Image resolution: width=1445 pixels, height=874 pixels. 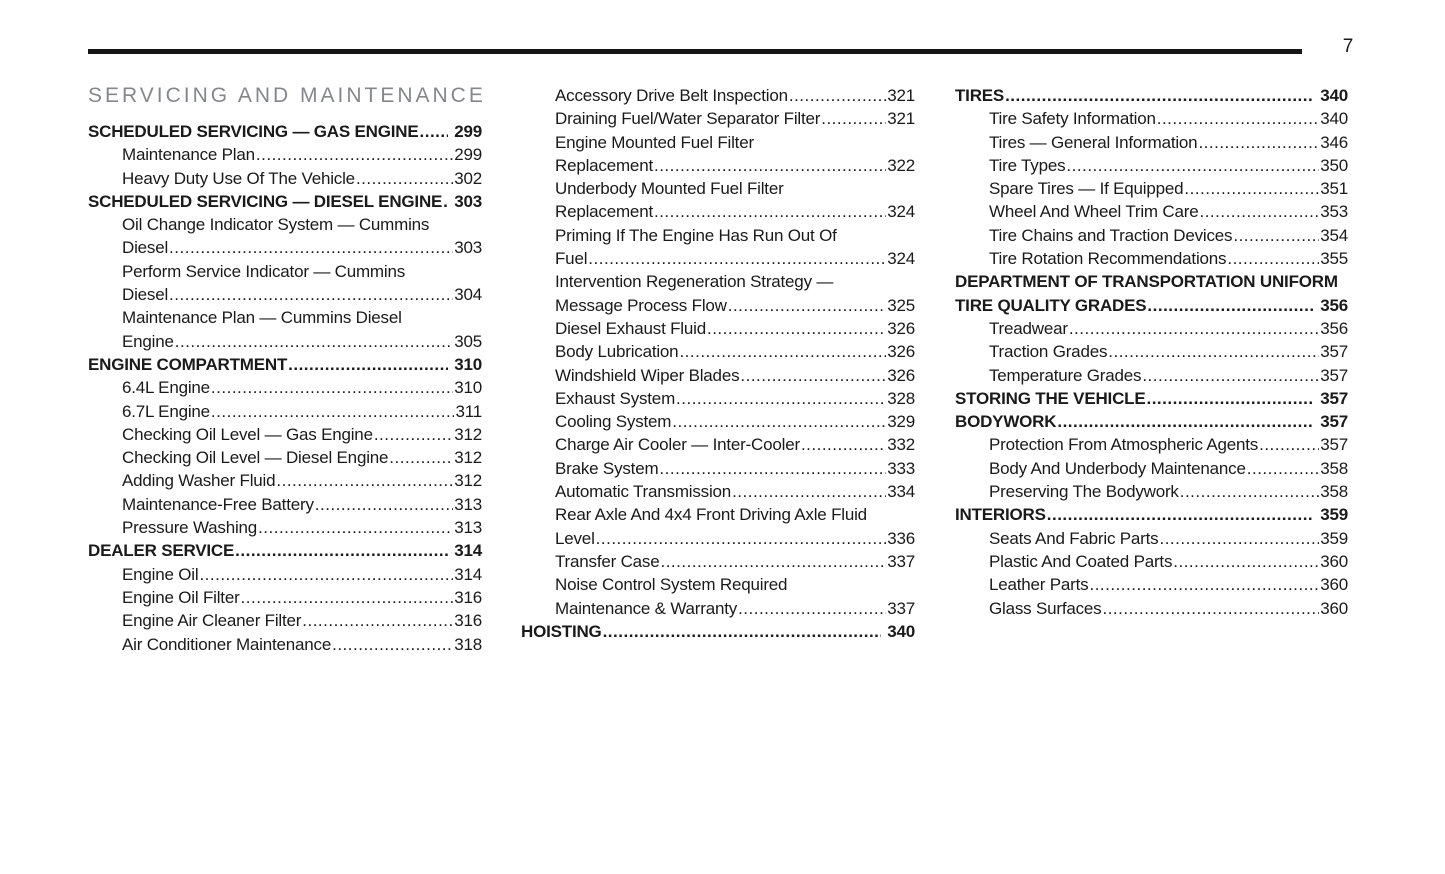 What do you see at coordinates (468, 178) in the screenshot?
I see `toc-entry-page: 302` at bounding box center [468, 178].